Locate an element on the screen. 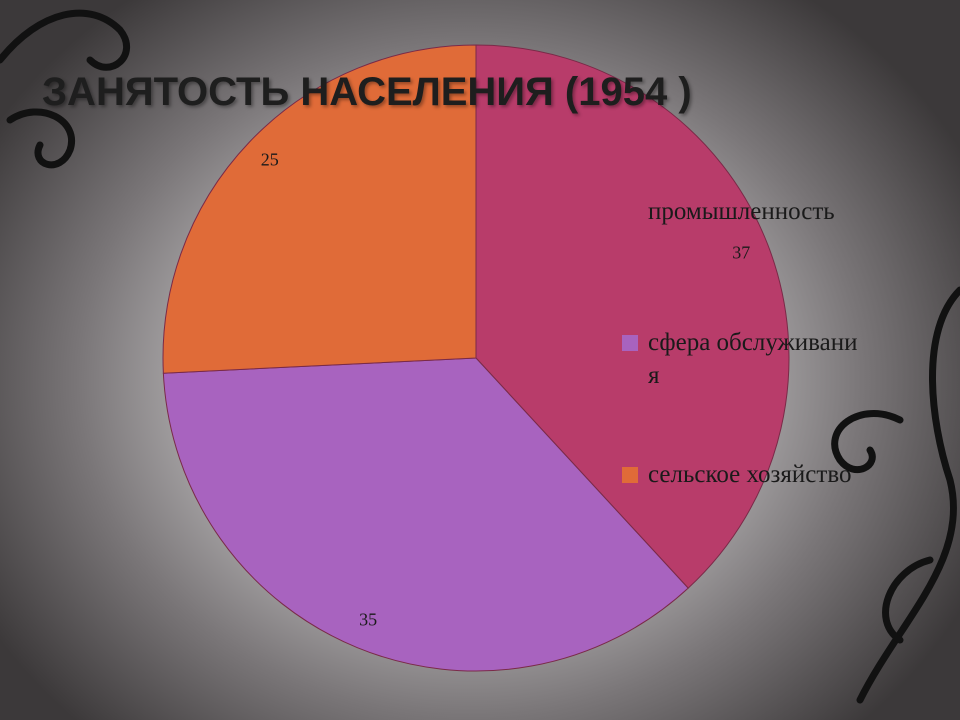  legend-item: сельское хозяйство is located at coordinates (742, 474).